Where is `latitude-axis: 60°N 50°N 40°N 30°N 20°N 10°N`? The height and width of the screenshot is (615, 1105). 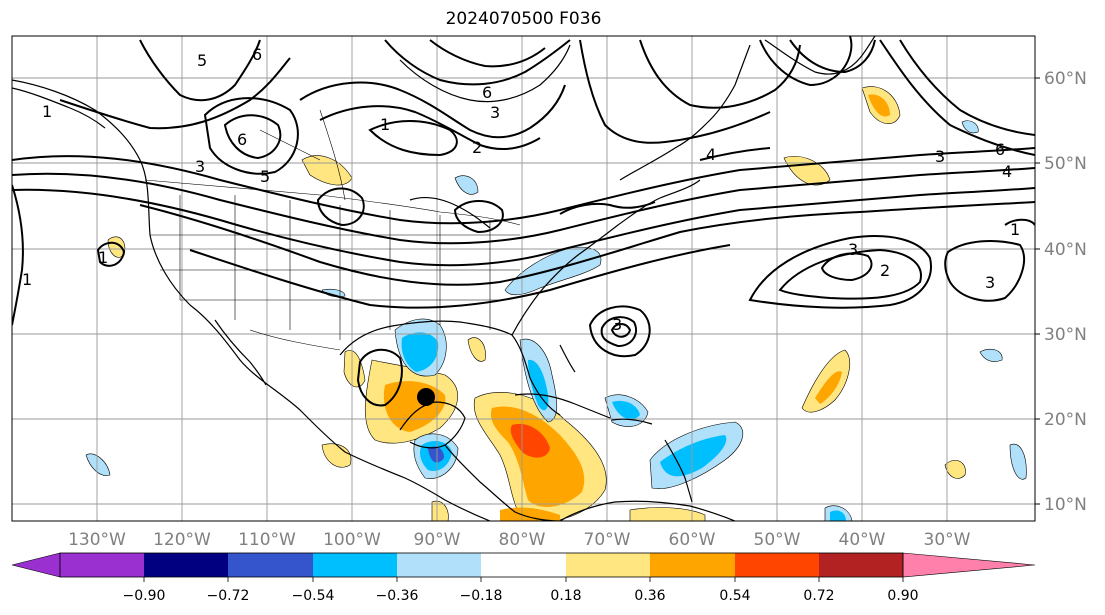 latitude-axis: 60°N 50°N 40°N 30°N 20°N 10°N is located at coordinates (1061, 292).